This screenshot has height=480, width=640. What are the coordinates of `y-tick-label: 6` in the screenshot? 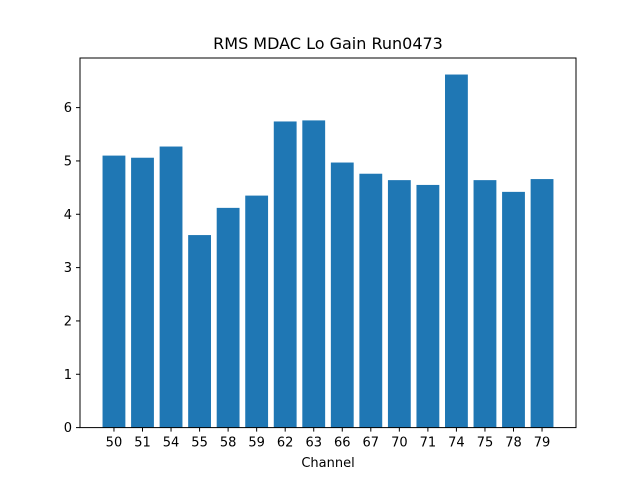 It's located at (68, 108).